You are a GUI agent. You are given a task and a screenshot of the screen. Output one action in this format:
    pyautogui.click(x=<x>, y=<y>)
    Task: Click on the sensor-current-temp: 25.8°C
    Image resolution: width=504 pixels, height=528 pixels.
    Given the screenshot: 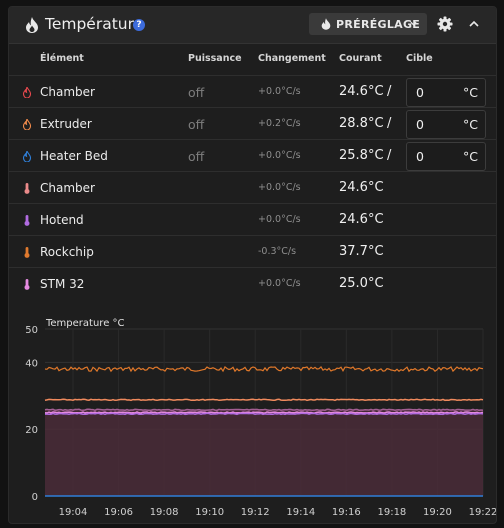 What is the action you would take?
    pyautogui.click(x=361, y=155)
    